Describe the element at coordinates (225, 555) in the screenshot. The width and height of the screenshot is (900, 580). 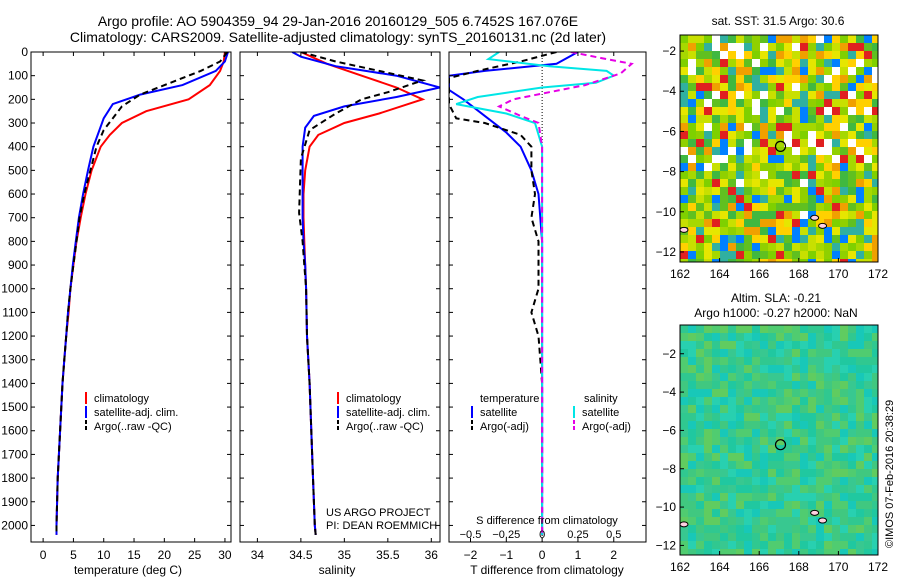
I see `x-tick-label: 30` at that location.